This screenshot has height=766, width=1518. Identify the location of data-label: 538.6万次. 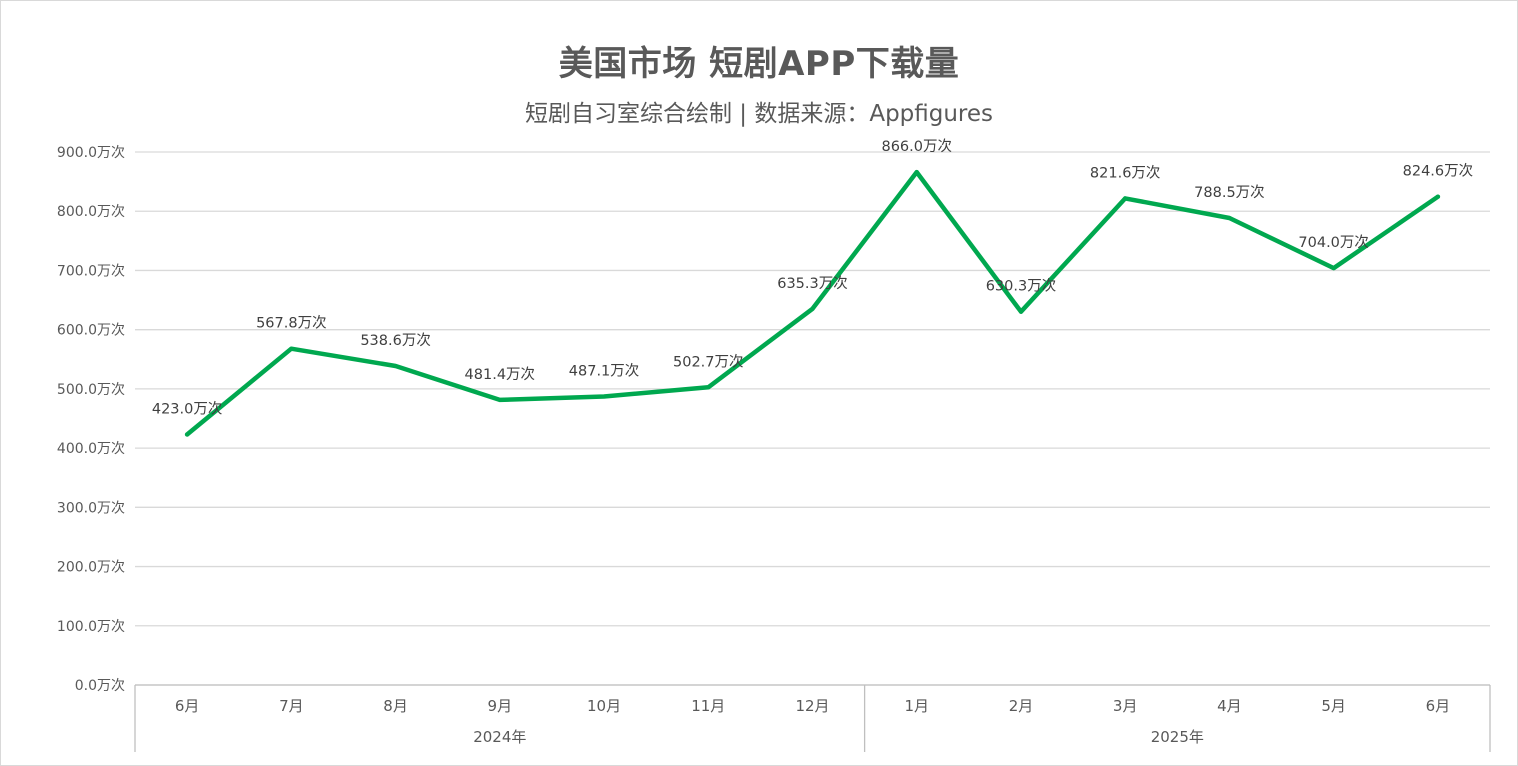
(395, 340).